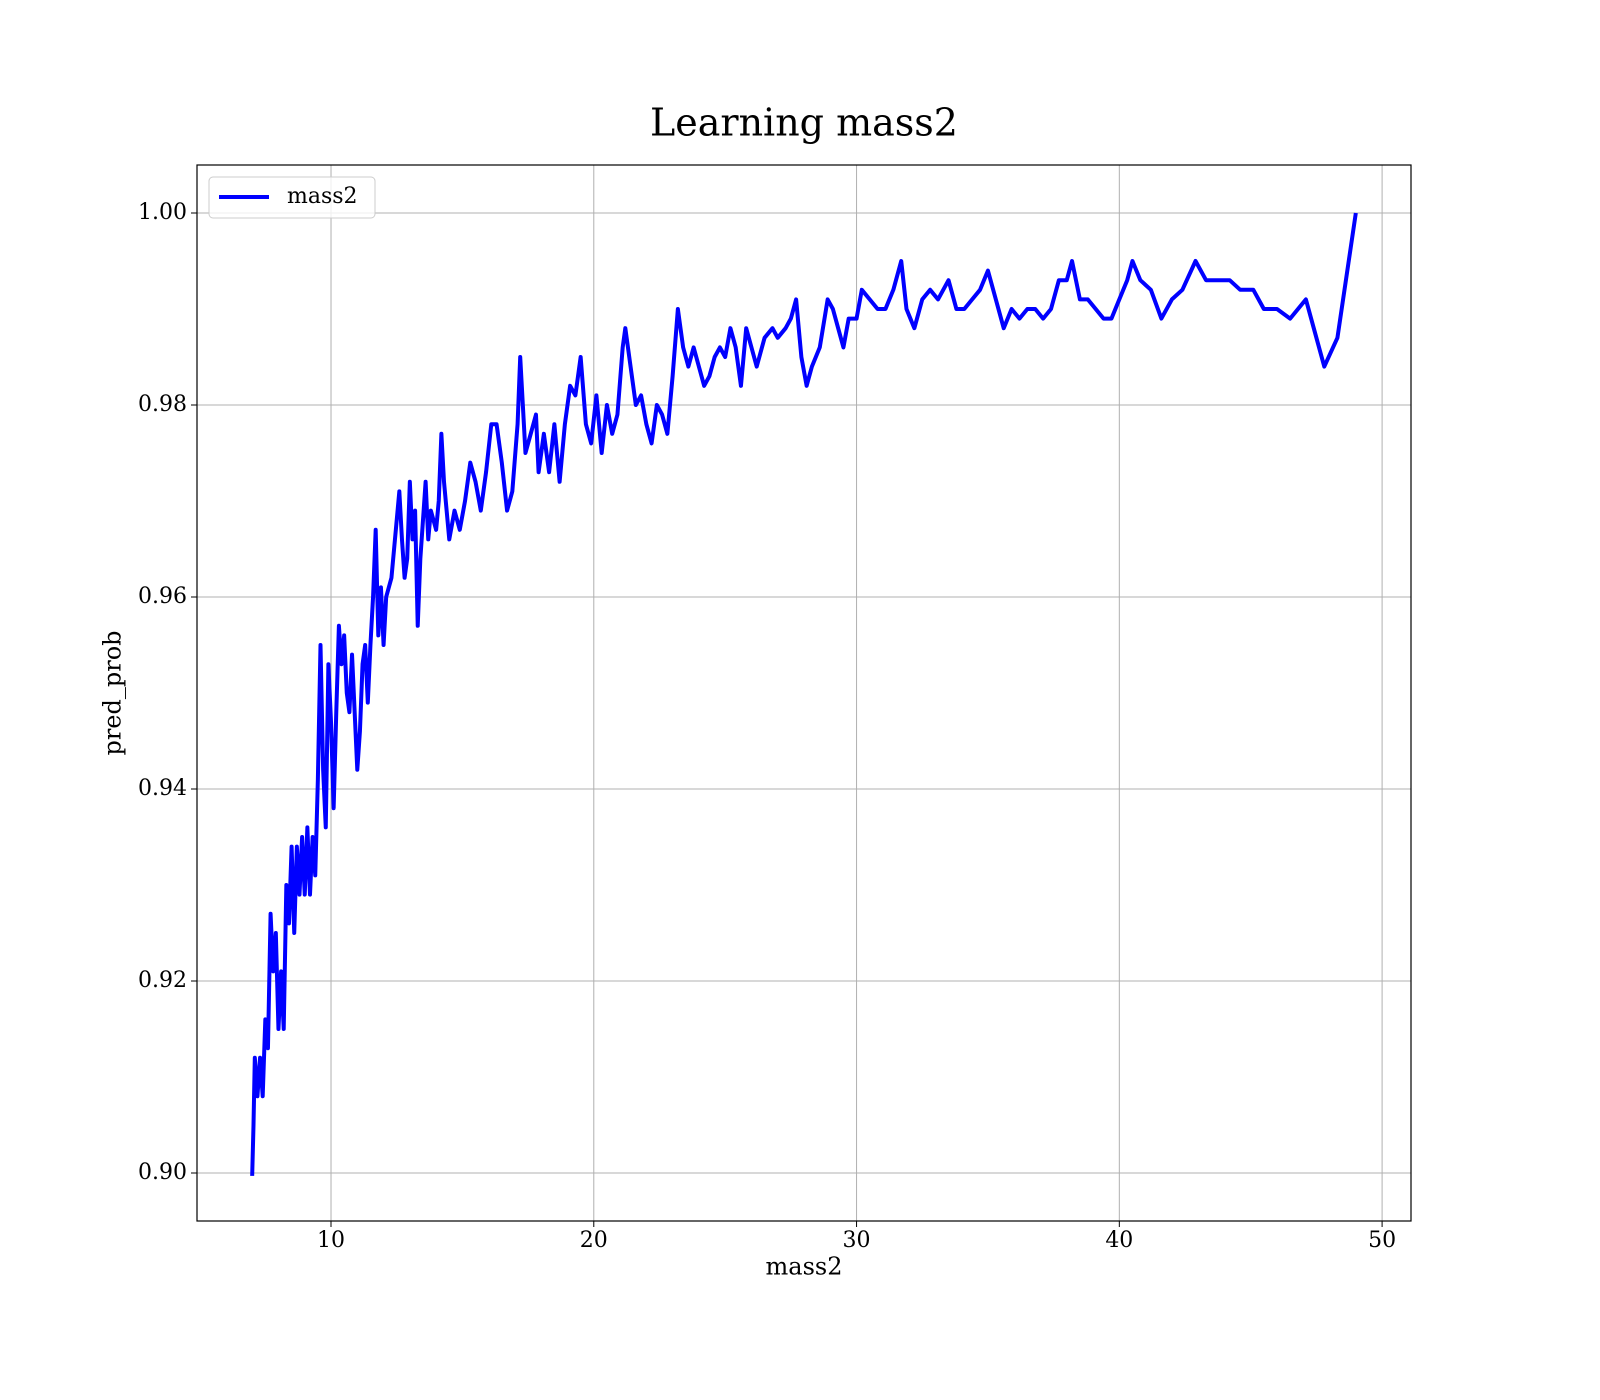 Image resolution: width=1600 pixels, height=1400 pixels. What do you see at coordinates (804, 123) in the screenshot?
I see `chart-title: Learning mass2` at bounding box center [804, 123].